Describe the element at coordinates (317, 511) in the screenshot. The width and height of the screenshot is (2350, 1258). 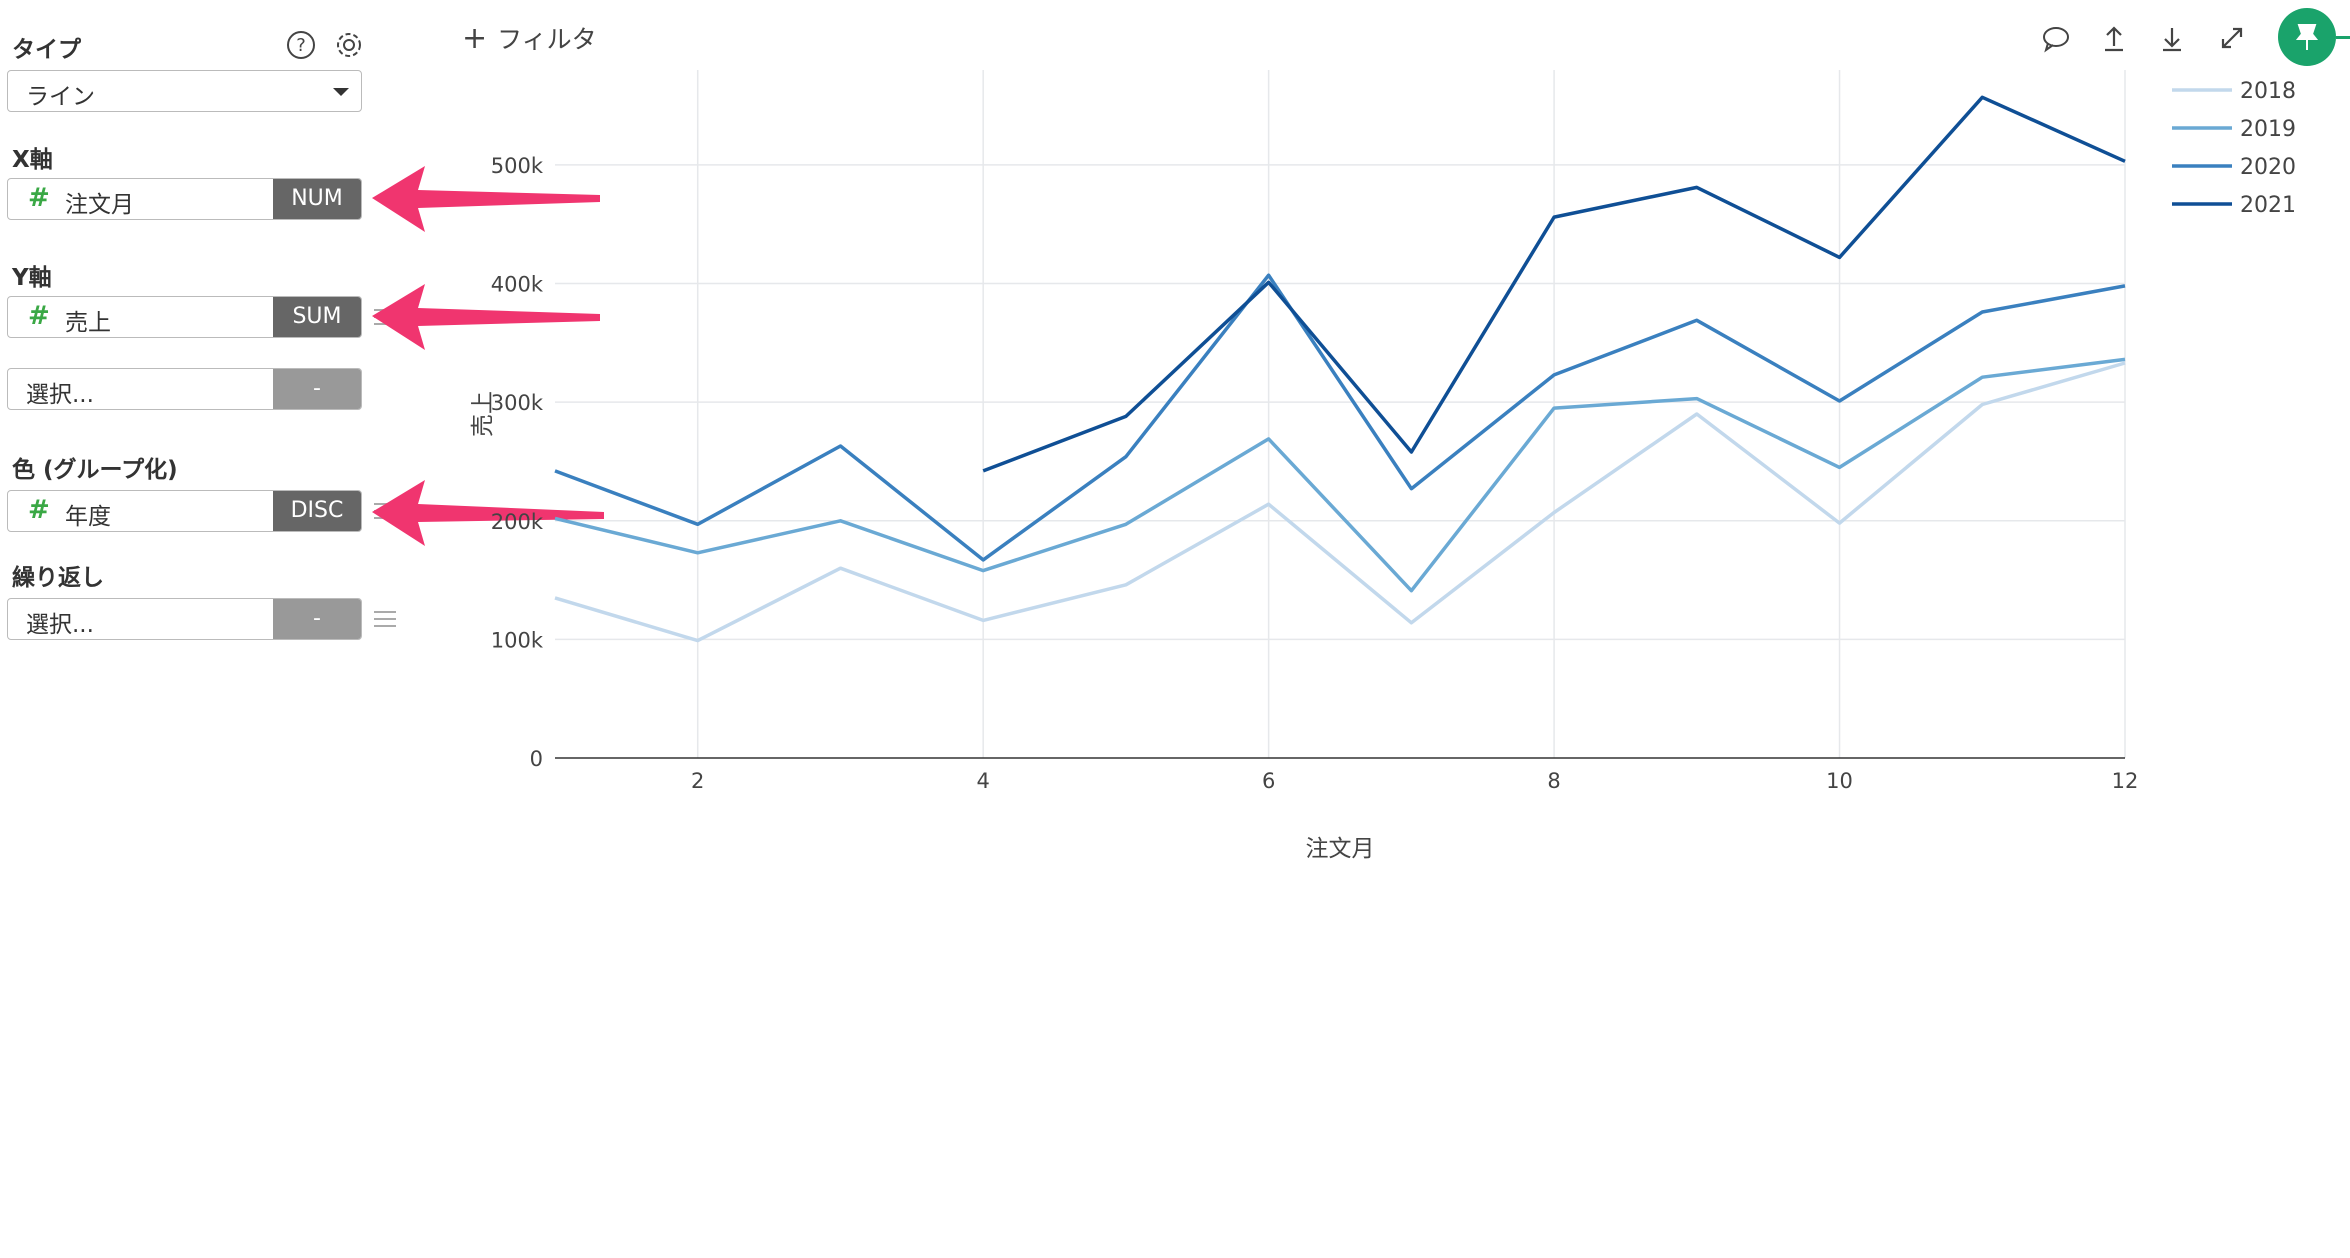
I see `color-type-button: DISC` at that location.